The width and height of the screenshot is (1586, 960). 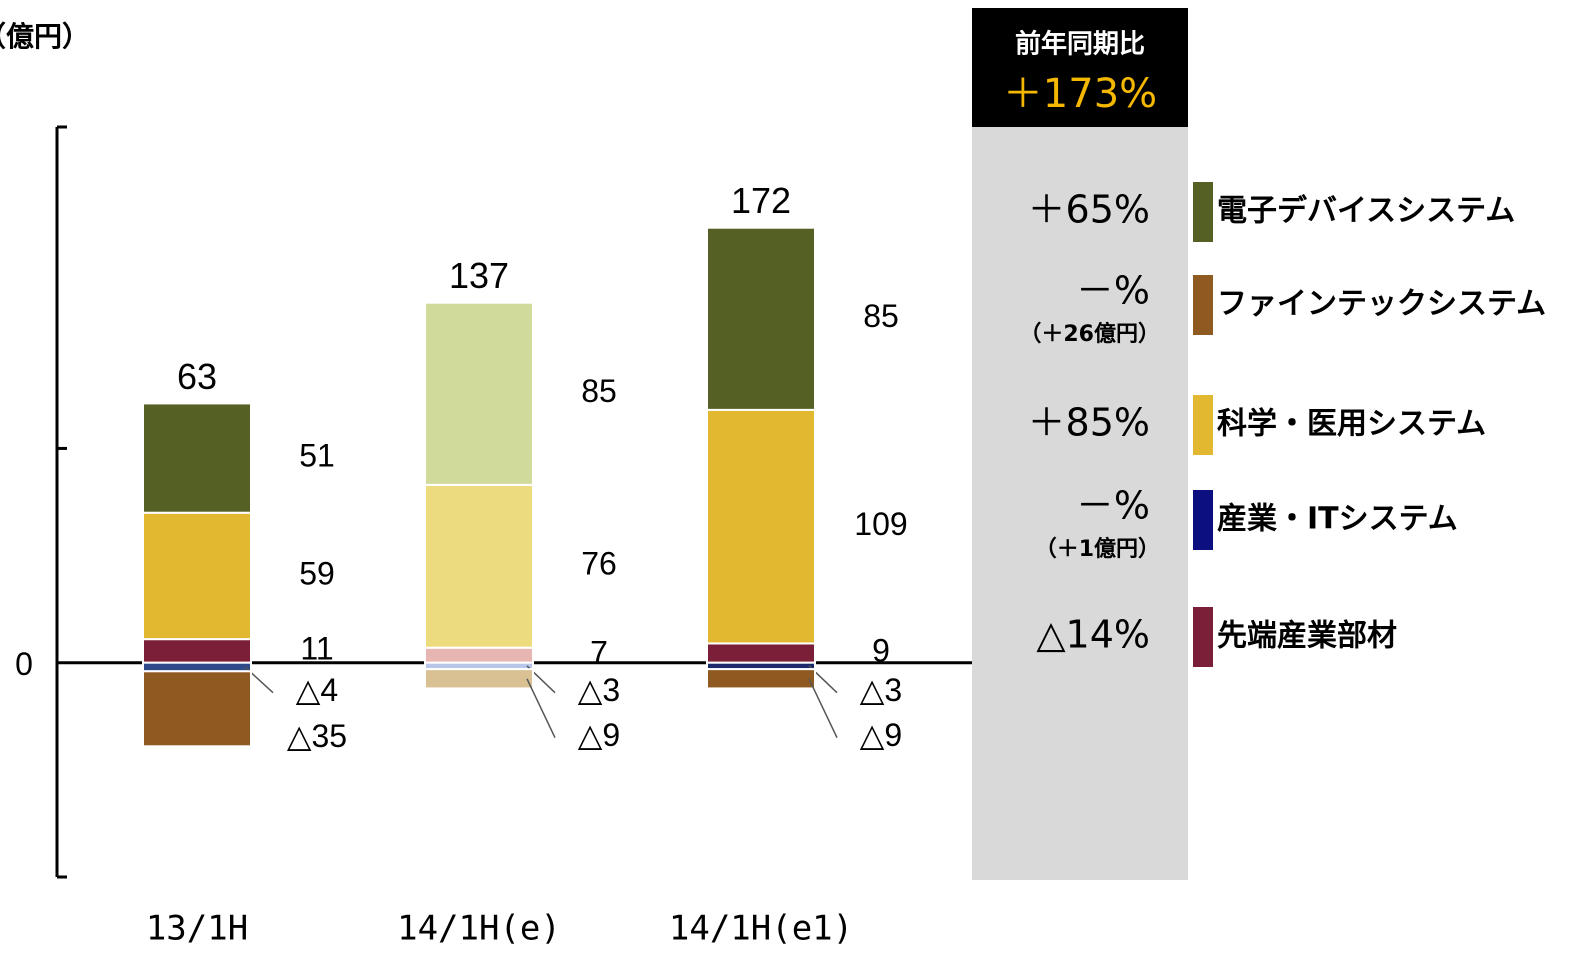 What do you see at coordinates (1351, 424) in the screenshot?
I see `legend-label: 科学・医用システム` at bounding box center [1351, 424].